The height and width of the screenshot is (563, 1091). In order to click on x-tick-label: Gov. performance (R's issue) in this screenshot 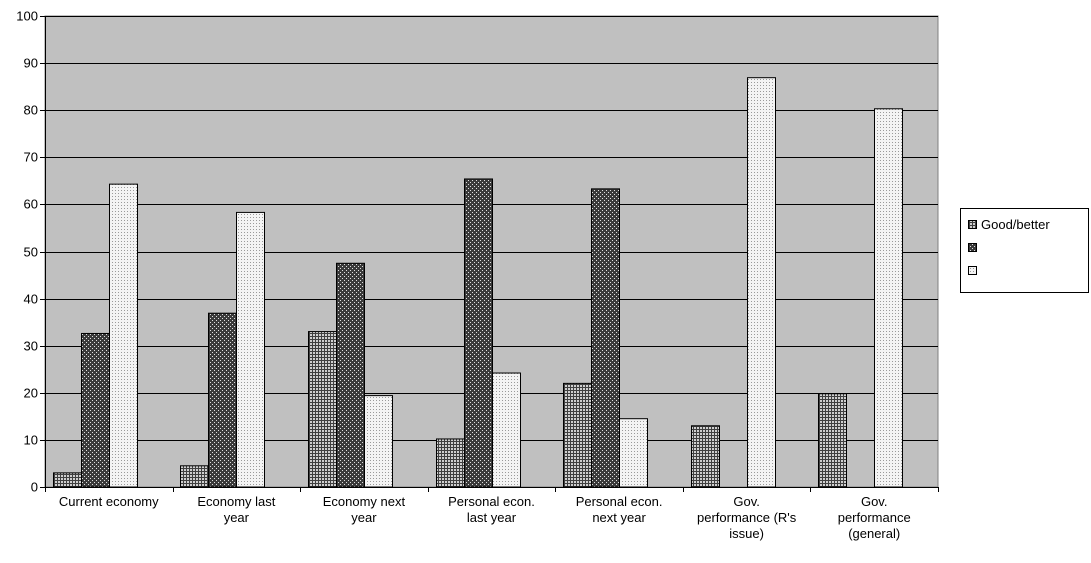, I will do `click(747, 517)`.